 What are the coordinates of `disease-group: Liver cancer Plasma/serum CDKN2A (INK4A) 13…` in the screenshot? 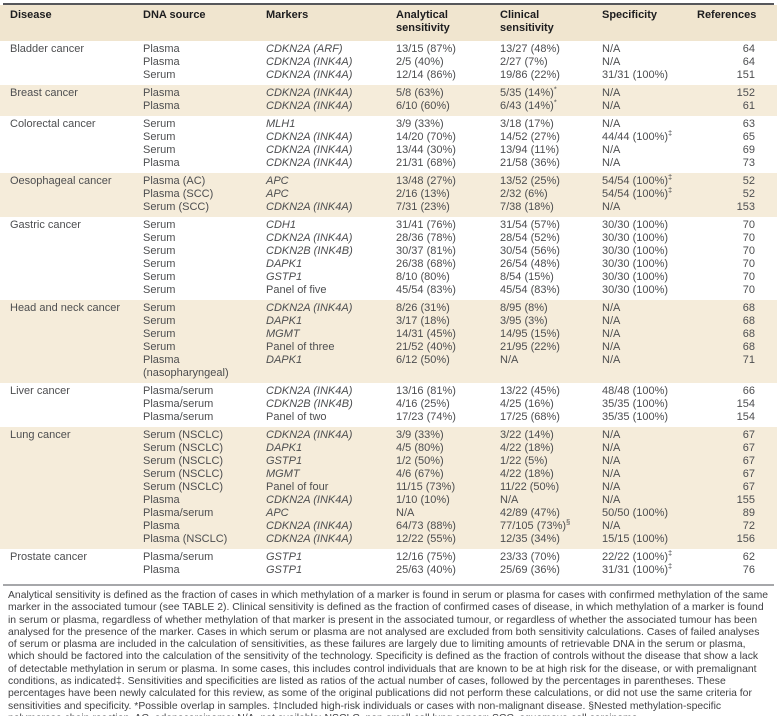 It's located at (388, 405).